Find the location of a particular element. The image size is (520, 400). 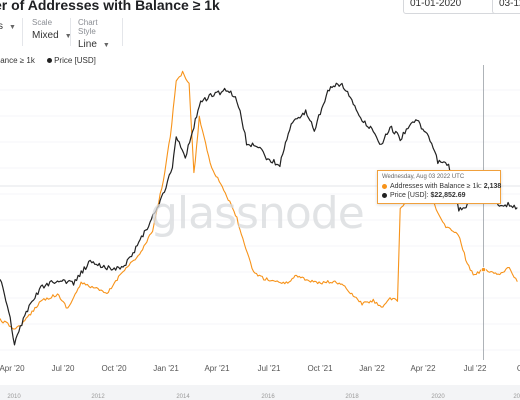

legend-label: Price [USD] is located at coordinates (75, 60).